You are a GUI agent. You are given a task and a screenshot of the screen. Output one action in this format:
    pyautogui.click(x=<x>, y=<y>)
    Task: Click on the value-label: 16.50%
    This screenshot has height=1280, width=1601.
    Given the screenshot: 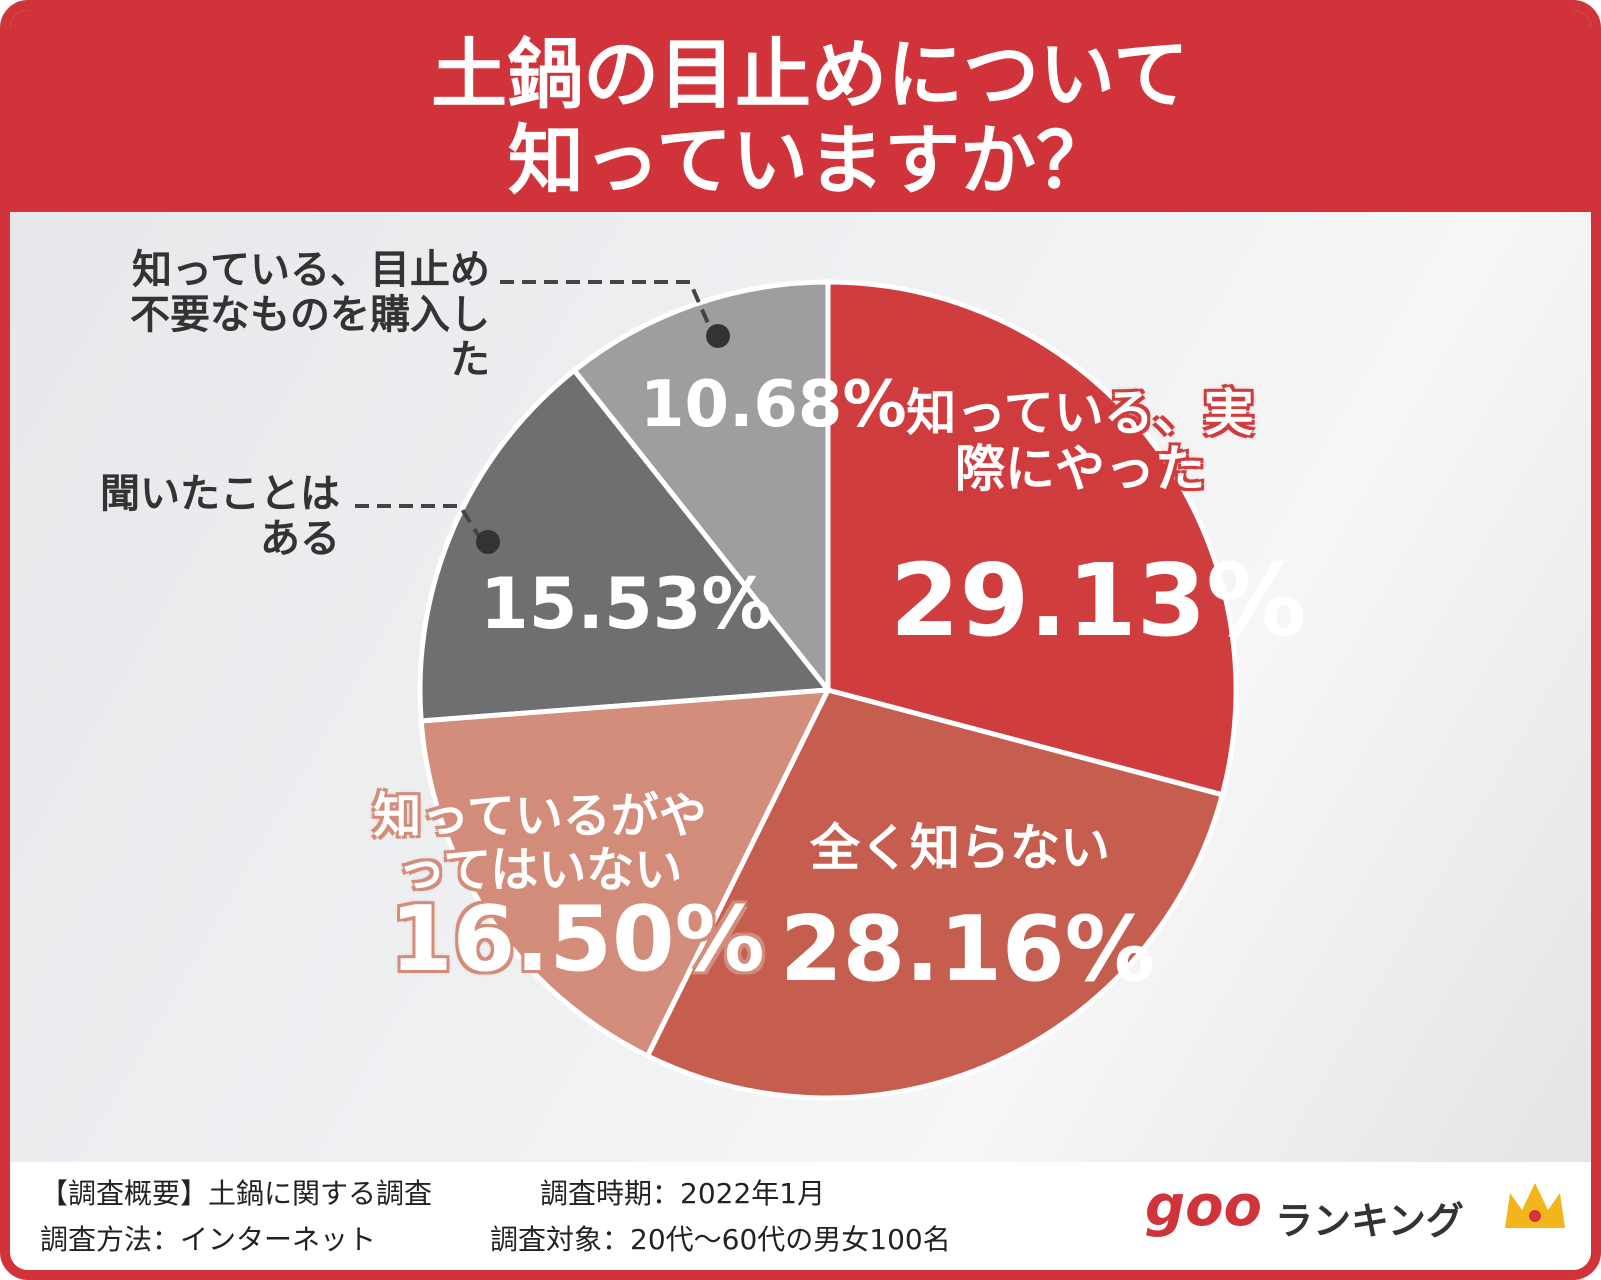 What is the action you would take?
    pyautogui.click(x=577, y=939)
    